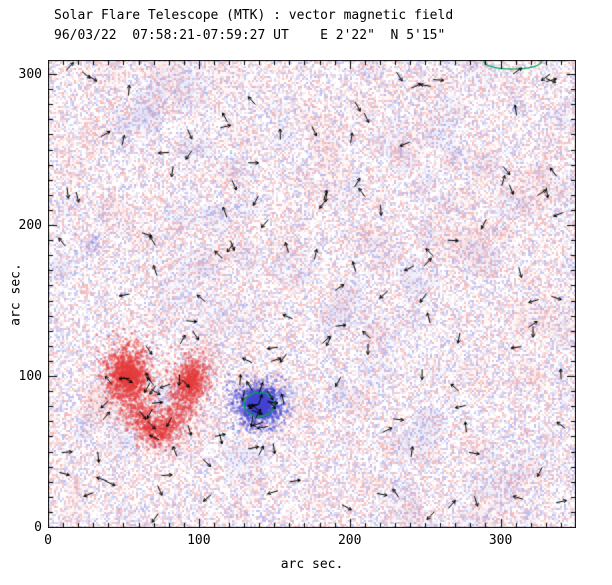 The image size is (612, 585). I want to click on y-tick-label-100: 100, so click(30, 377).